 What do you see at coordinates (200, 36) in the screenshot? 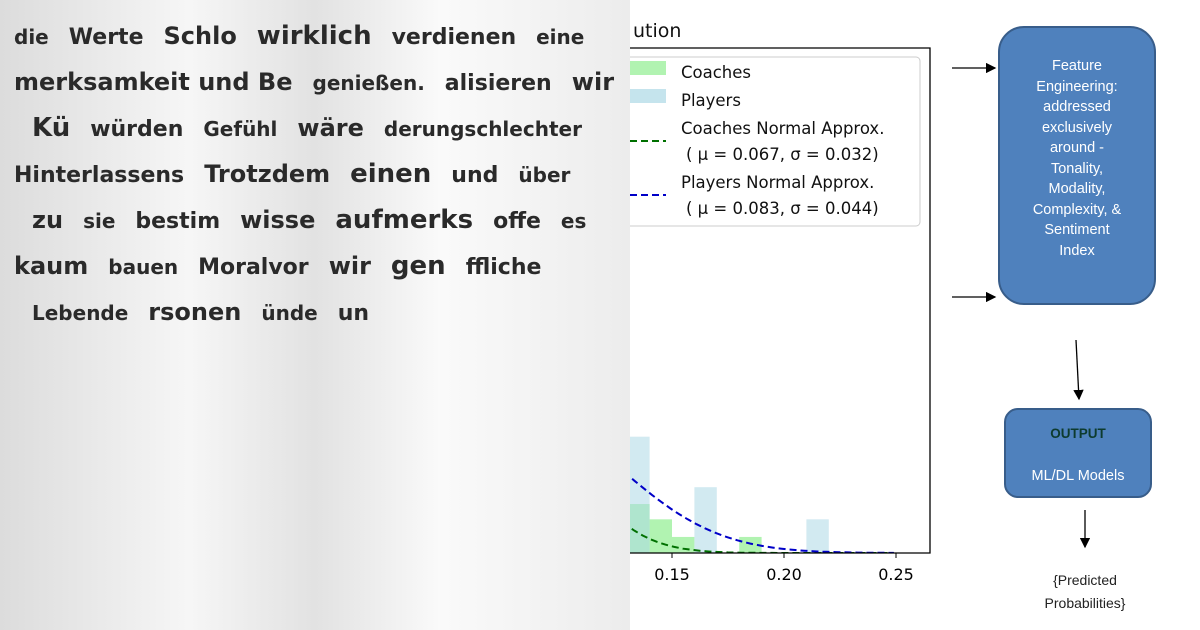
I see `photo-word: Schlo` at bounding box center [200, 36].